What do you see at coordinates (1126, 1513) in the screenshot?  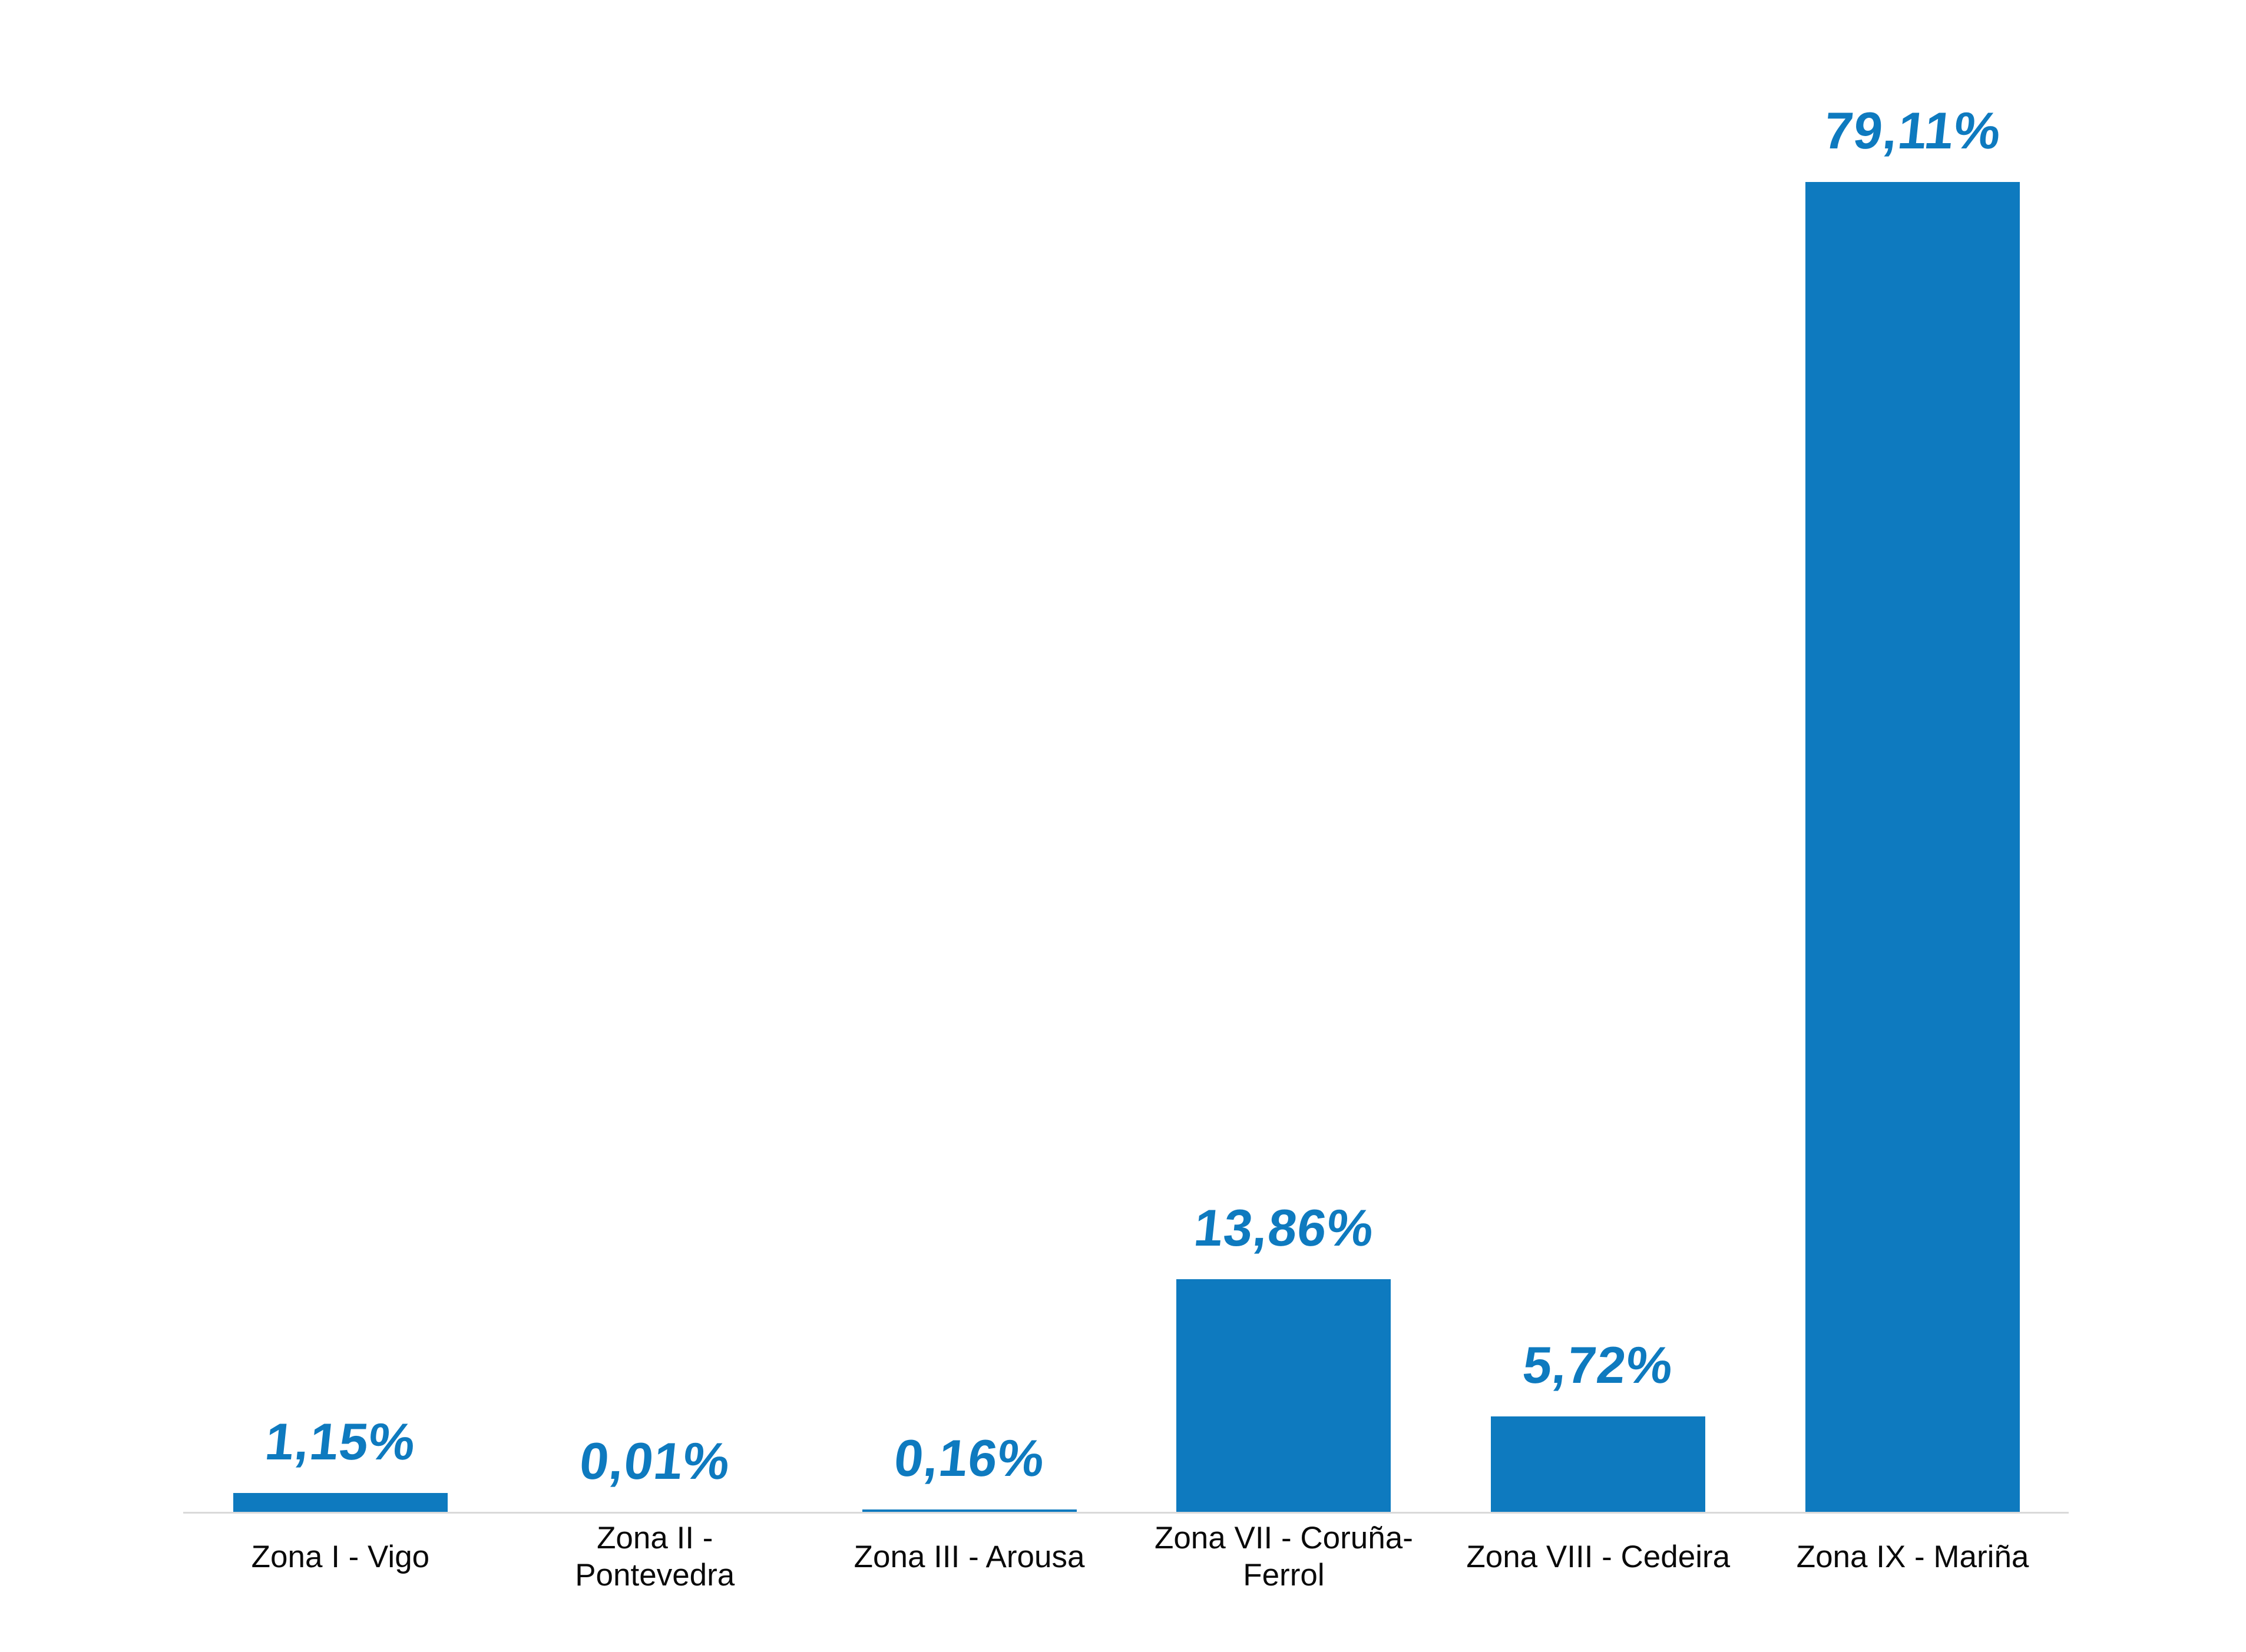 I see `x-axis-line` at bounding box center [1126, 1513].